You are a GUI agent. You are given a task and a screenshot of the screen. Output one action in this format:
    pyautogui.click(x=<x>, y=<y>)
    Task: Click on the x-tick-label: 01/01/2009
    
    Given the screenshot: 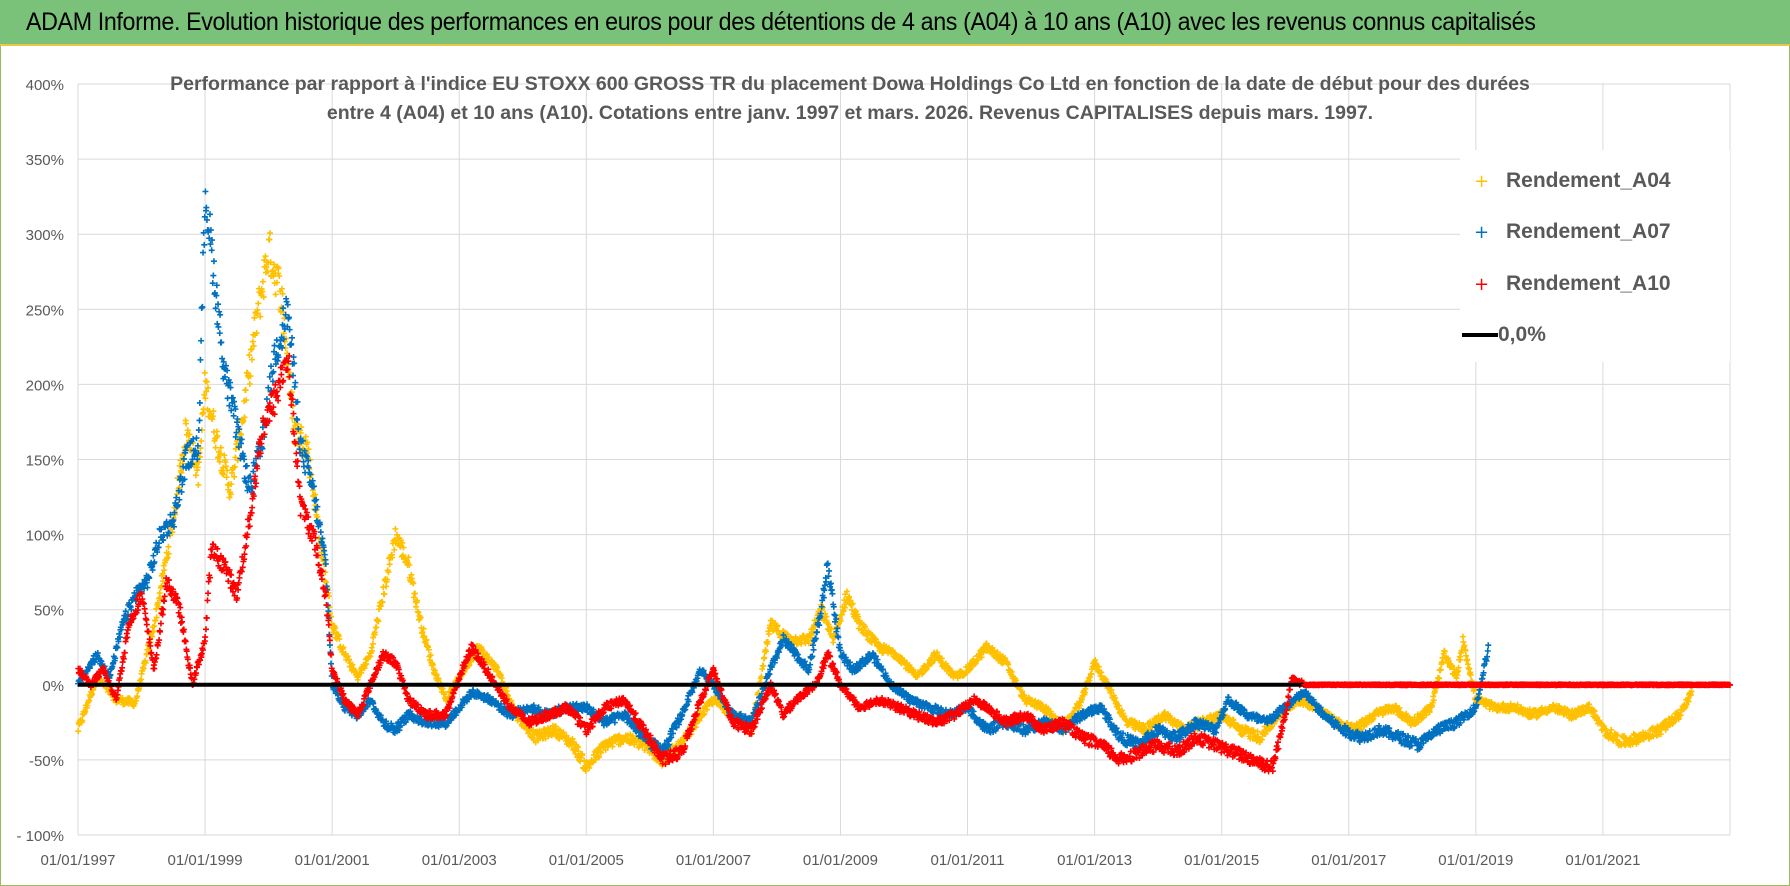 What is the action you would take?
    pyautogui.click(x=840, y=860)
    